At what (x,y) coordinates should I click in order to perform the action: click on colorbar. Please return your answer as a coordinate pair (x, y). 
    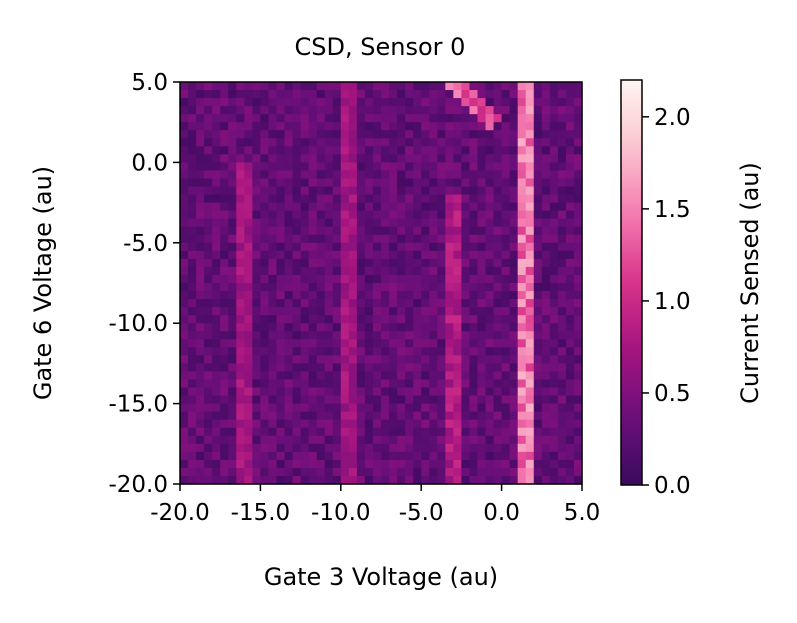
    Looking at the image, I should click on (631, 282).